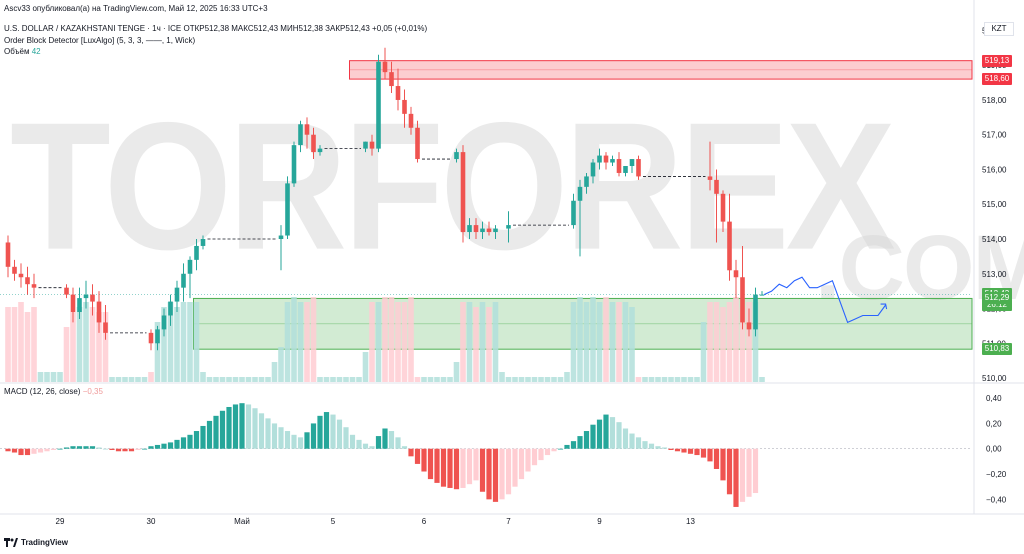 The height and width of the screenshot is (554, 1024). I want to click on macd-indicator-label: MACD (12, 26, close) −0,35, so click(53, 391).